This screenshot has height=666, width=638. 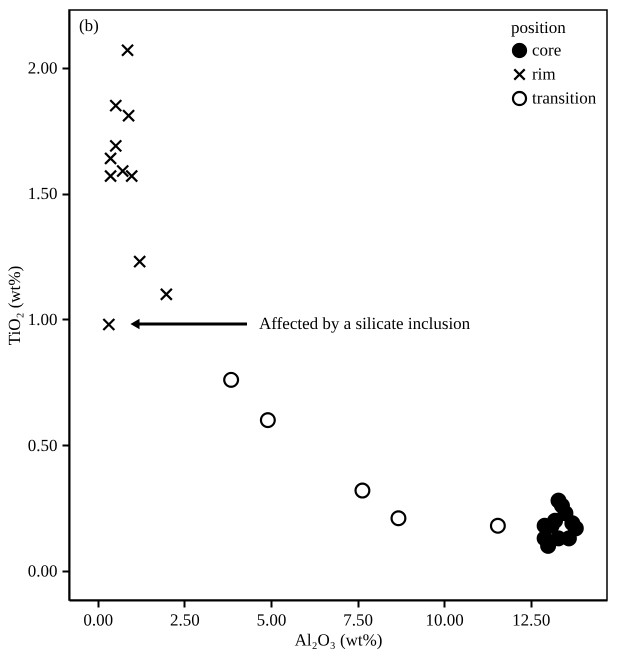 I want to click on y-tick-label: 0.00, so click(x=43, y=571).